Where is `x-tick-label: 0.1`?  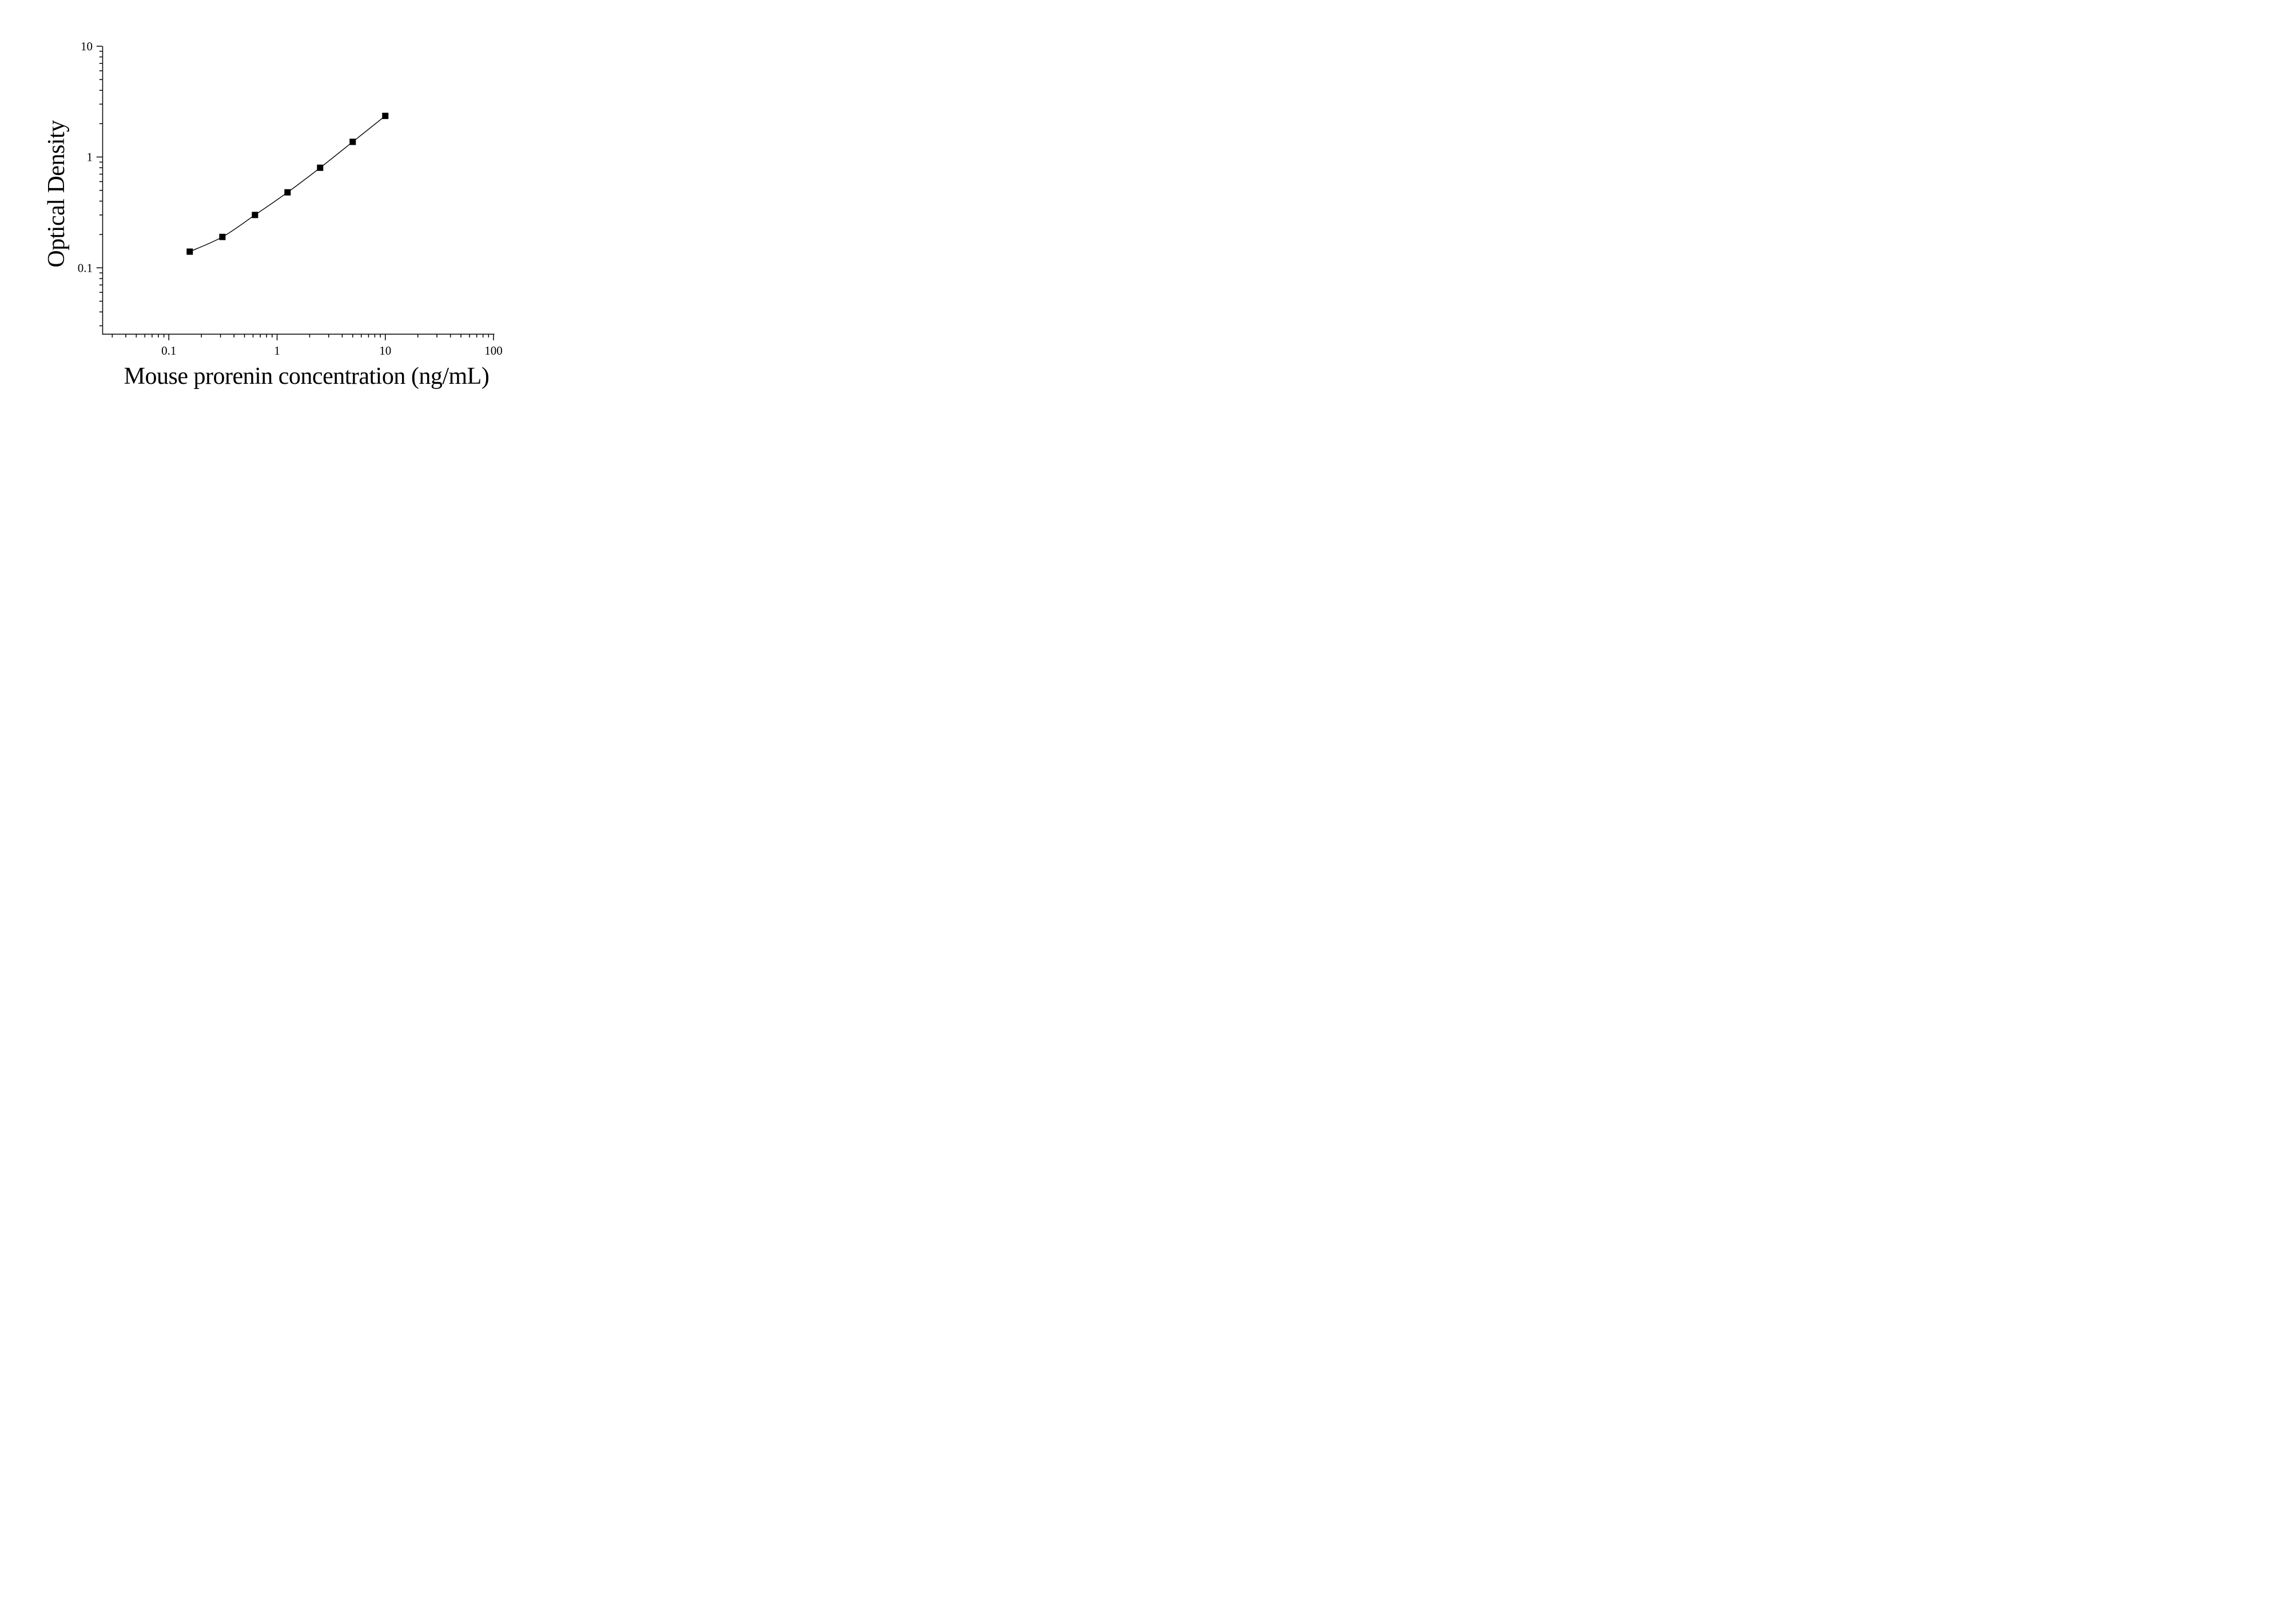
x-tick-label: 0.1 is located at coordinates (169, 350).